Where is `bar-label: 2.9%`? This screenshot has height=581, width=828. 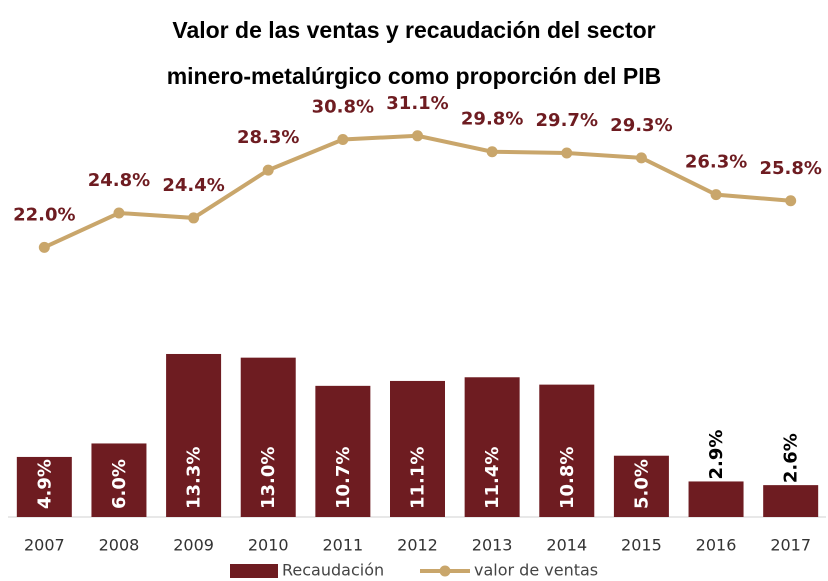 bar-label: 2.9% is located at coordinates (716, 455).